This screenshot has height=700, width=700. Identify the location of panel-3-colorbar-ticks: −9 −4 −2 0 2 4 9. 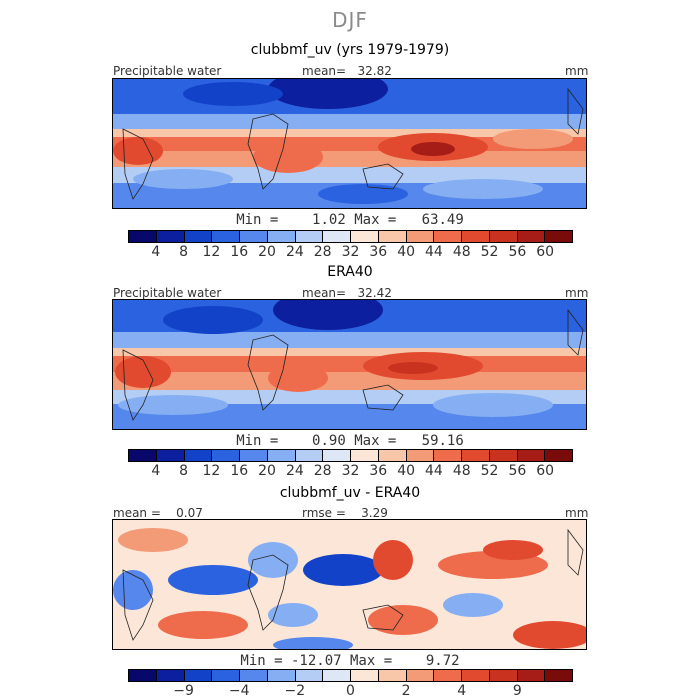
(350, 691).